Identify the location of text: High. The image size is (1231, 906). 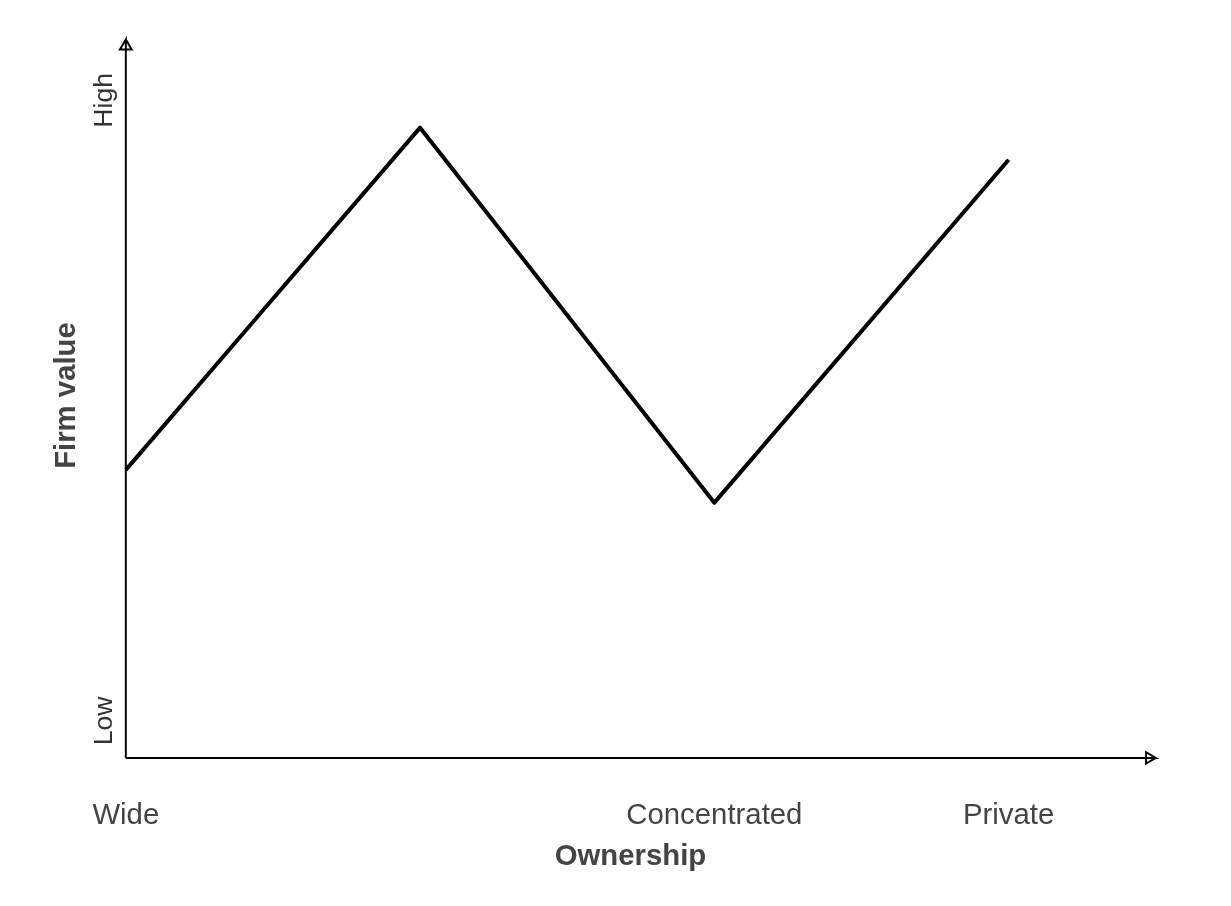
(102, 100).